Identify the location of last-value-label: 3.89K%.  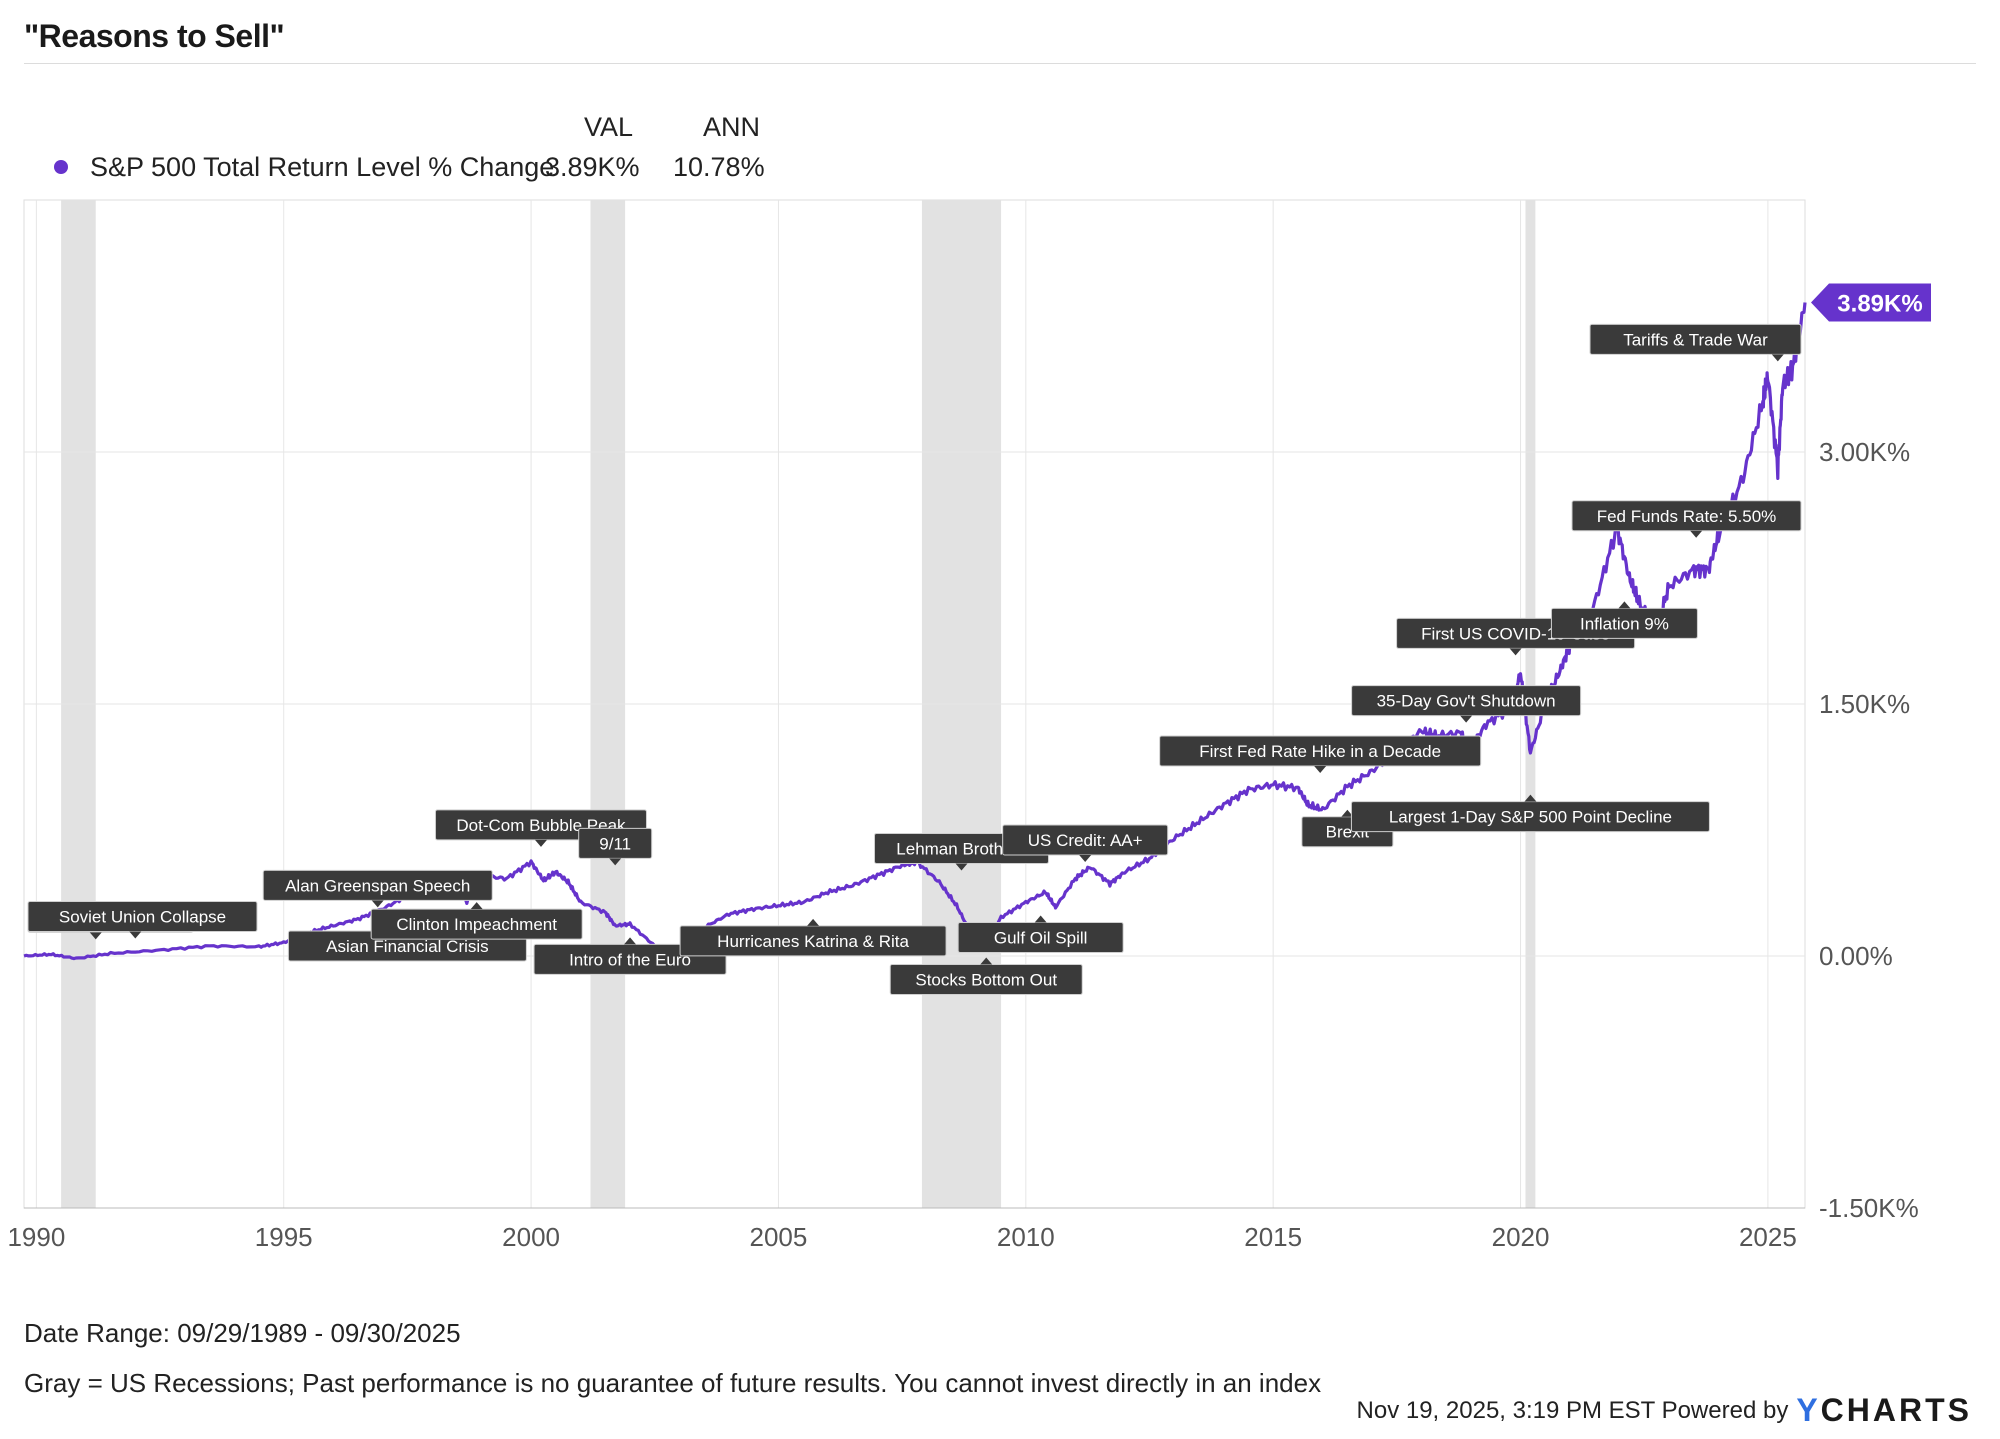
(1879, 303).